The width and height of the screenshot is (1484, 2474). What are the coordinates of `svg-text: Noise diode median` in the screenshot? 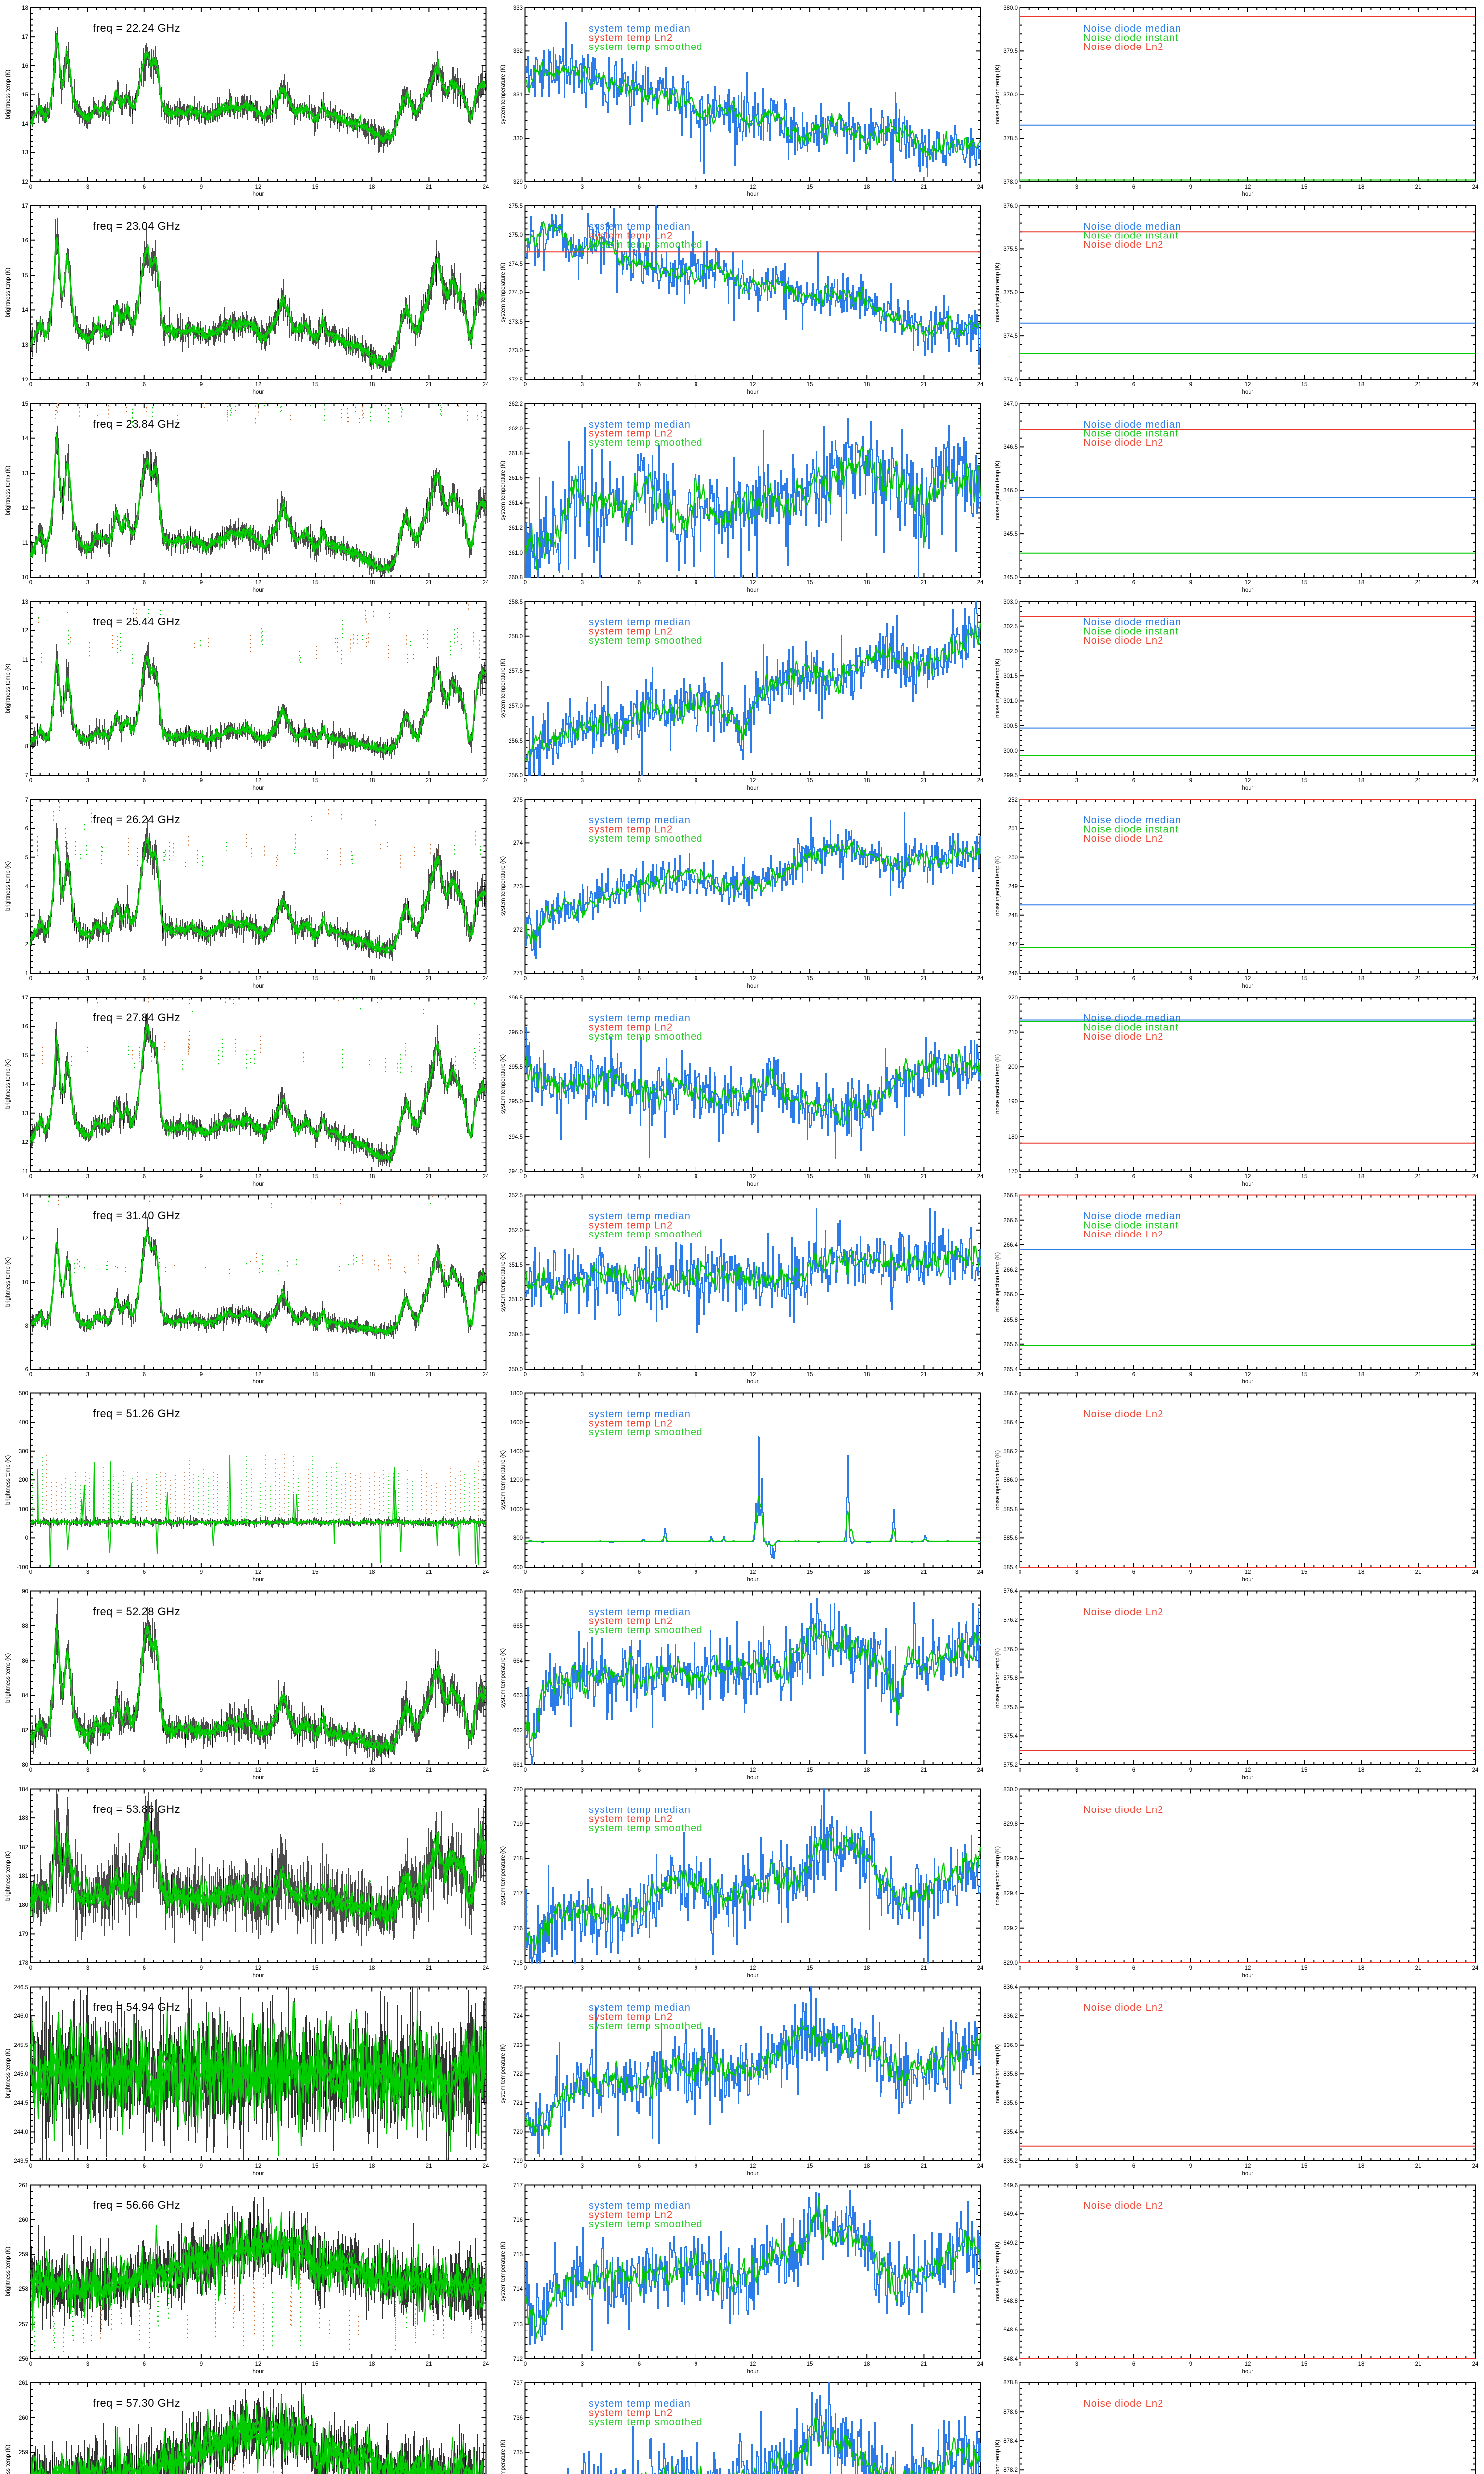 It's located at (1132, 623).